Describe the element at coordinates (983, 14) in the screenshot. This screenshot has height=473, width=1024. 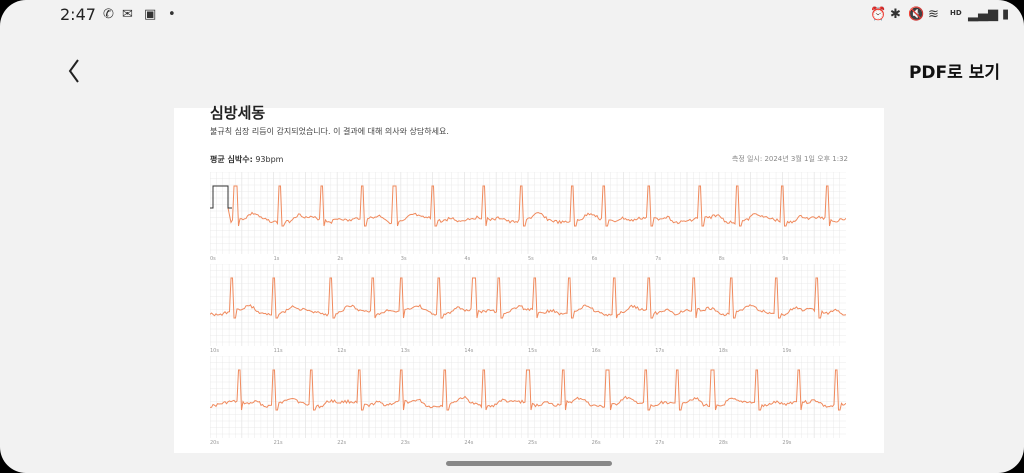
I see `signal-icon: ▂▄▆` at that location.